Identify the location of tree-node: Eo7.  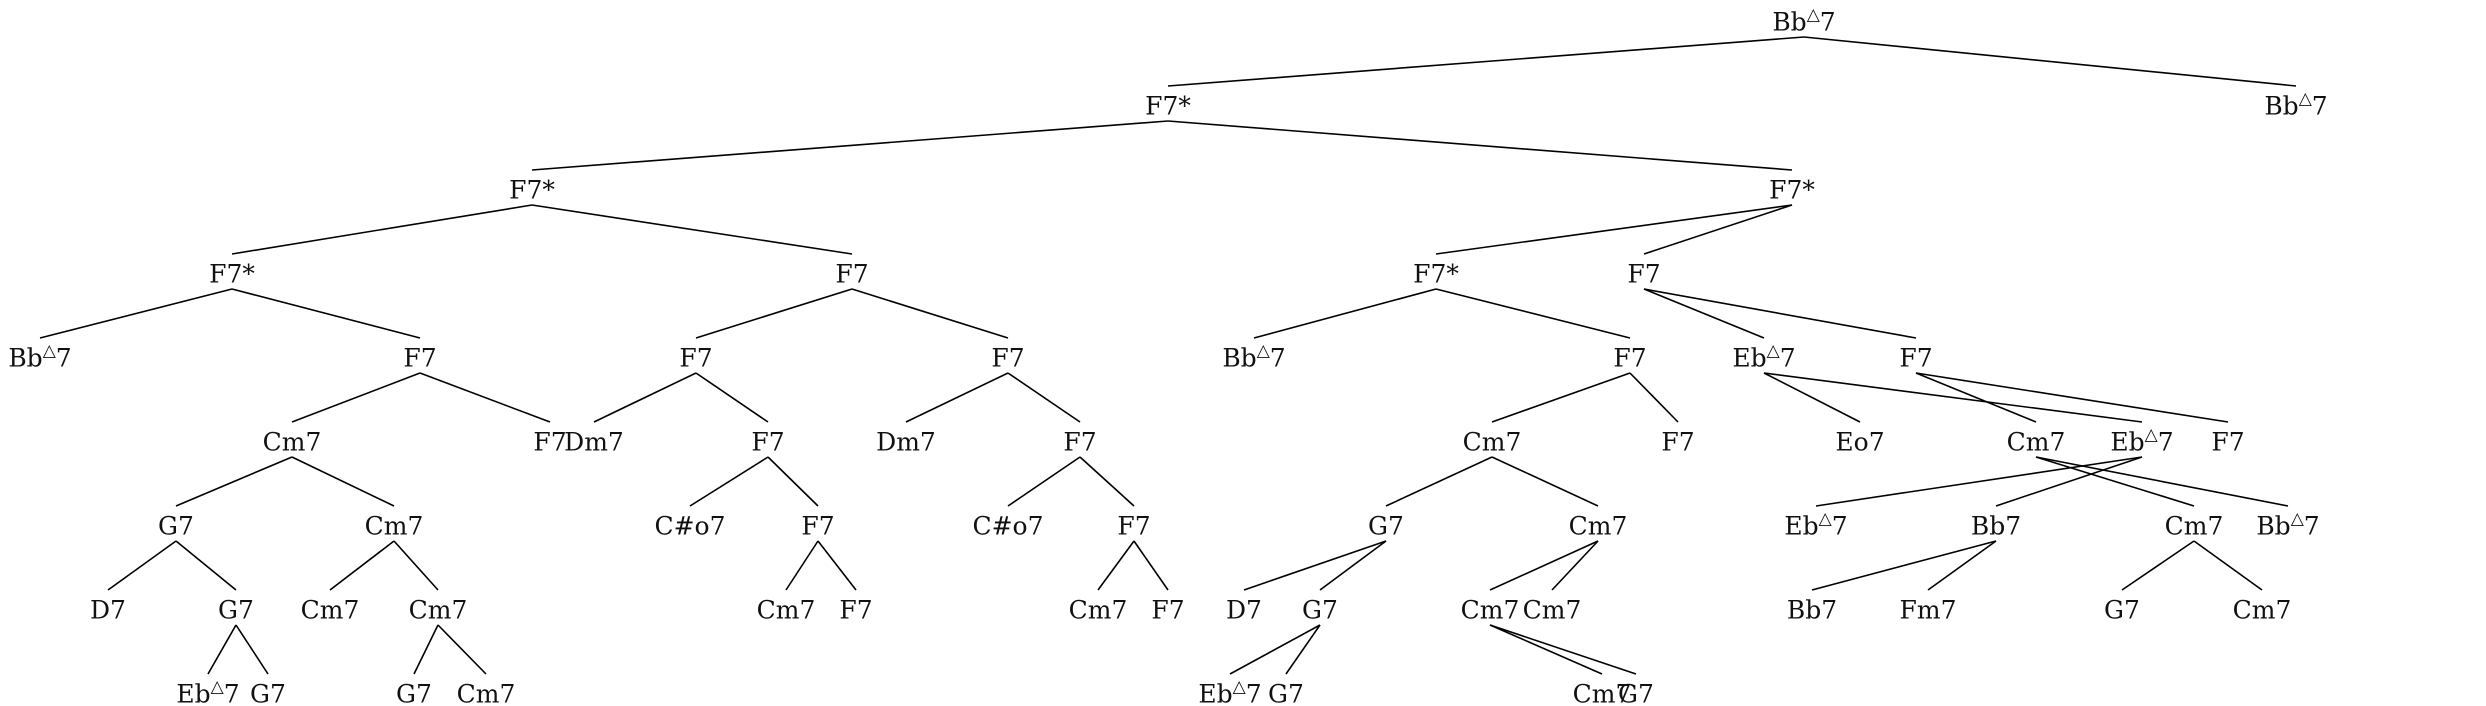
(1859, 442).